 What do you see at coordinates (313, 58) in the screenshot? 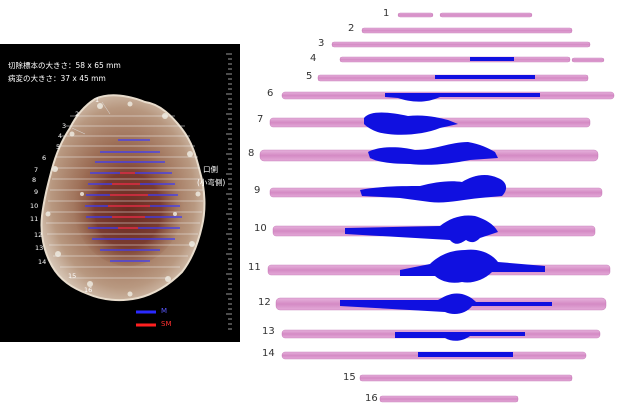
I see `right-slice-label: 4` at bounding box center [313, 58].